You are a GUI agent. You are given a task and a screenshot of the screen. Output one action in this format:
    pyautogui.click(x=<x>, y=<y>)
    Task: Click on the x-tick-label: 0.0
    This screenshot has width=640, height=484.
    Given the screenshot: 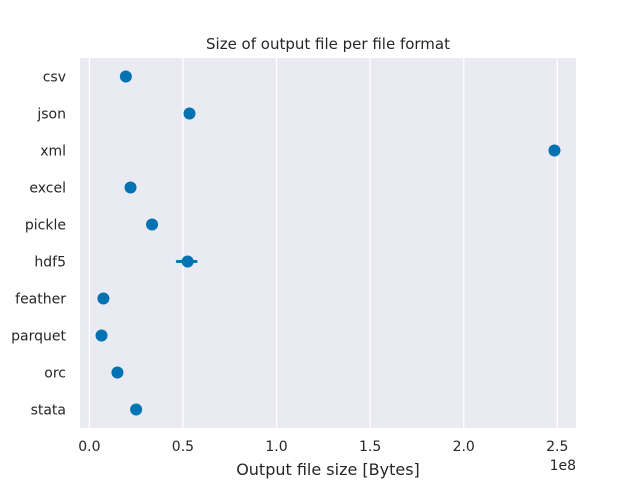 What is the action you would take?
    pyautogui.click(x=89, y=447)
    